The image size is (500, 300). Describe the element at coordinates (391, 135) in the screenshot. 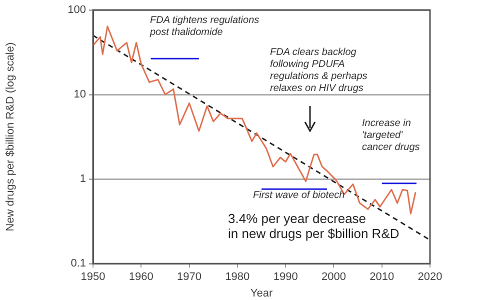

I see `annotation: Increase in 'targeted' cancer drugs` at that location.